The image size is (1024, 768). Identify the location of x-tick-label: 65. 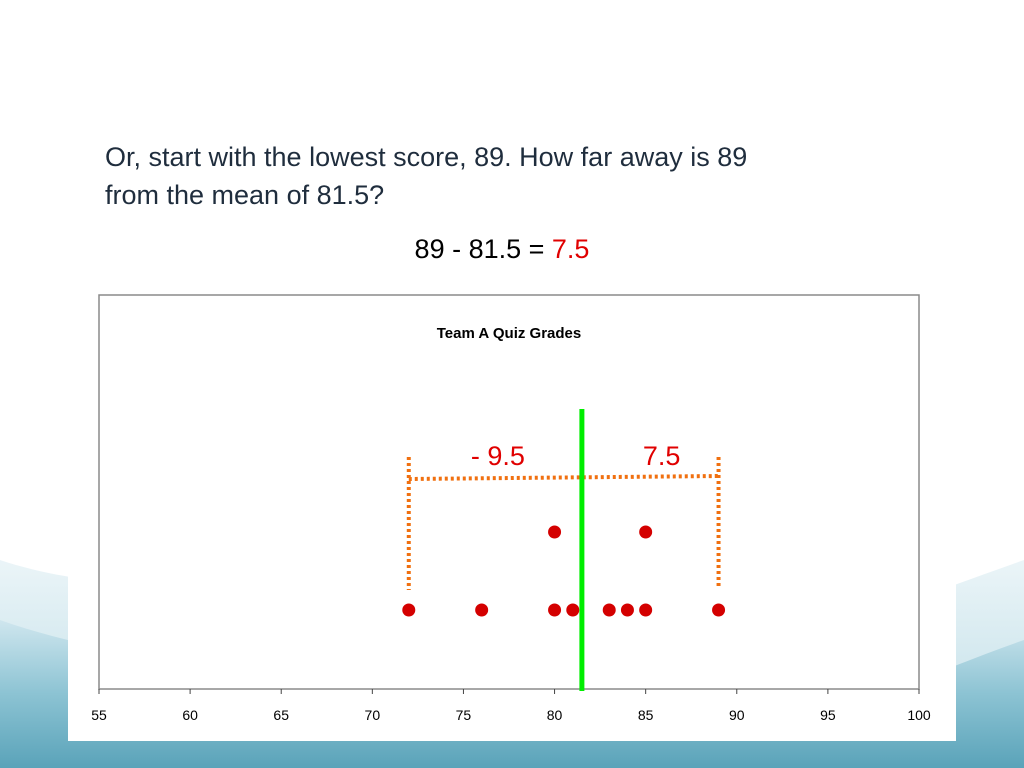
(281, 715).